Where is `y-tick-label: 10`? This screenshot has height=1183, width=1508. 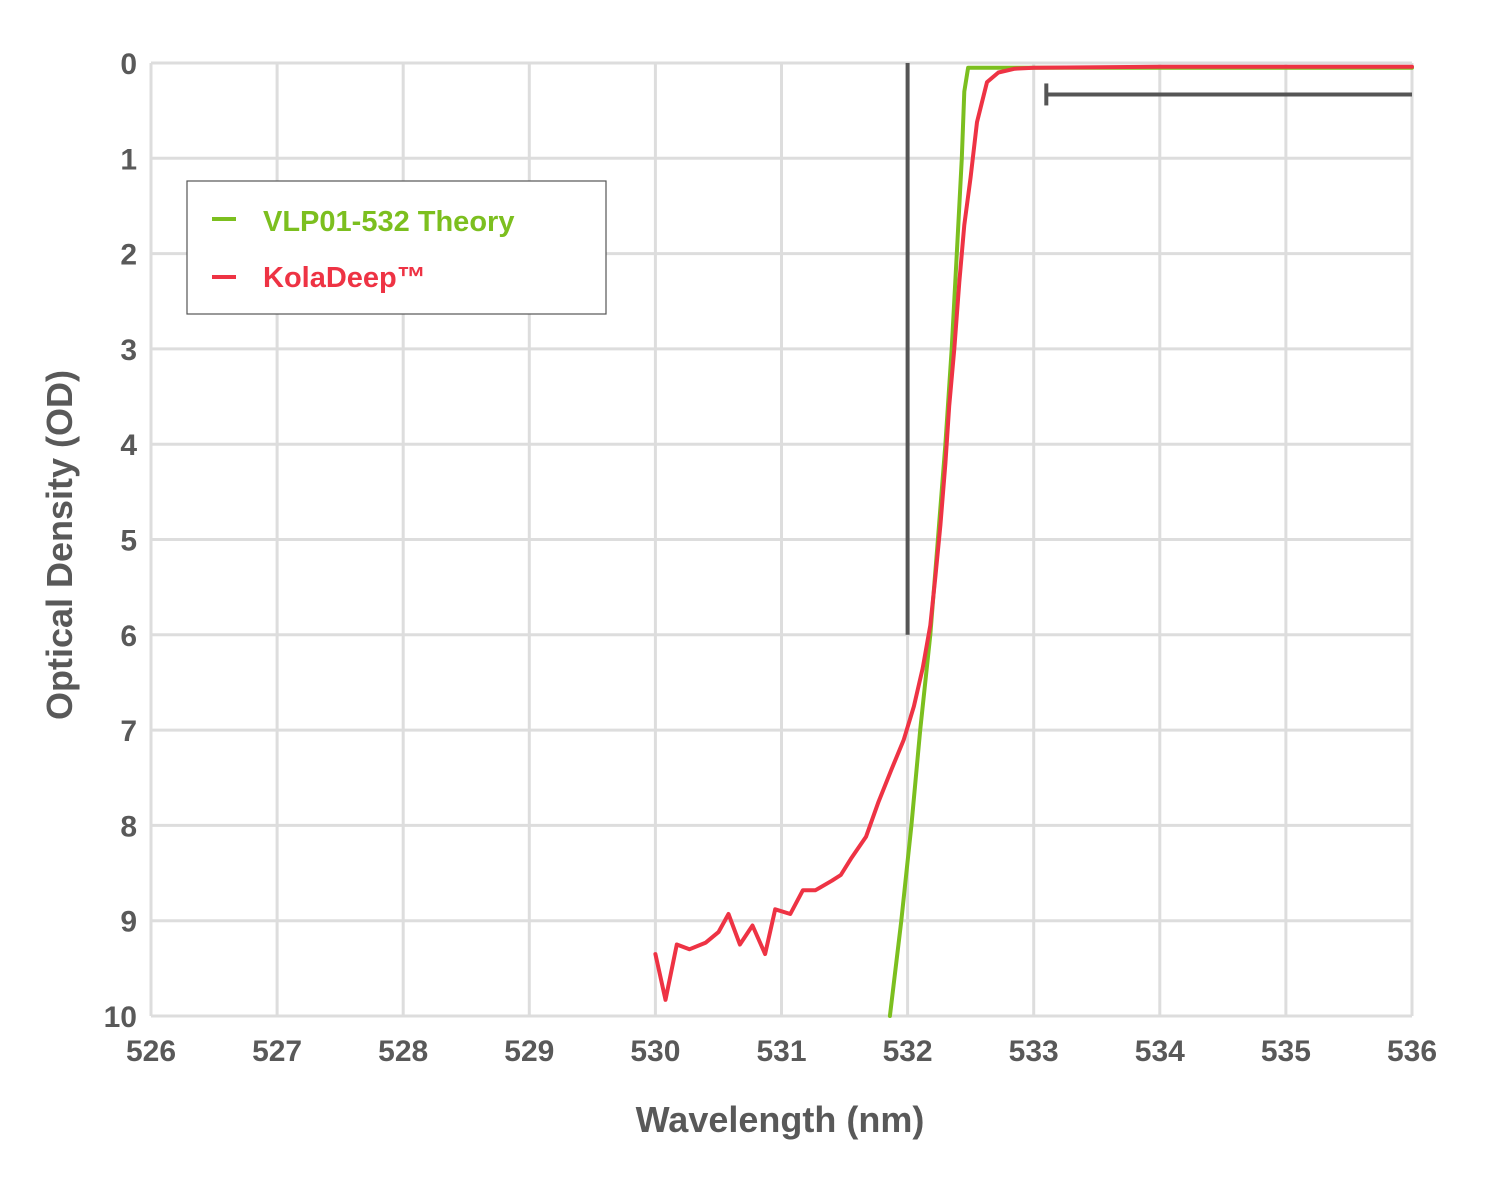
y-tick-label: 10 is located at coordinates (120, 1017).